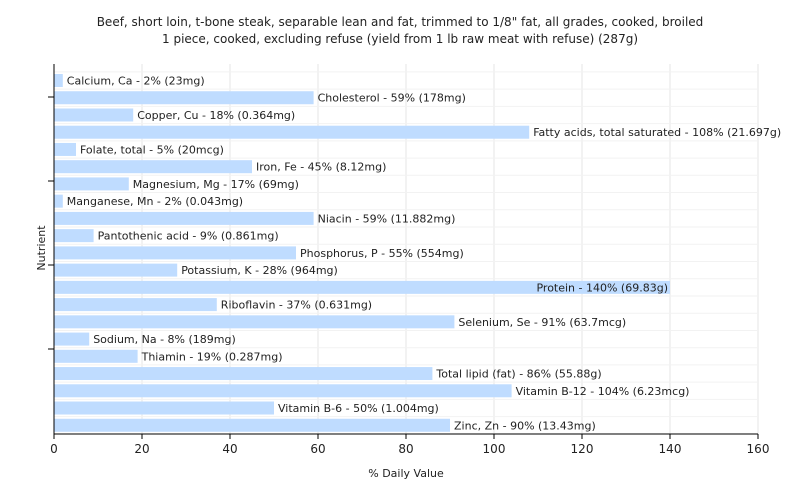 The width and height of the screenshot is (800, 500). What do you see at coordinates (406, 473) in the screenshot?
I see `x-axis-title: % Daily Value` at bounding box center [406, 473].